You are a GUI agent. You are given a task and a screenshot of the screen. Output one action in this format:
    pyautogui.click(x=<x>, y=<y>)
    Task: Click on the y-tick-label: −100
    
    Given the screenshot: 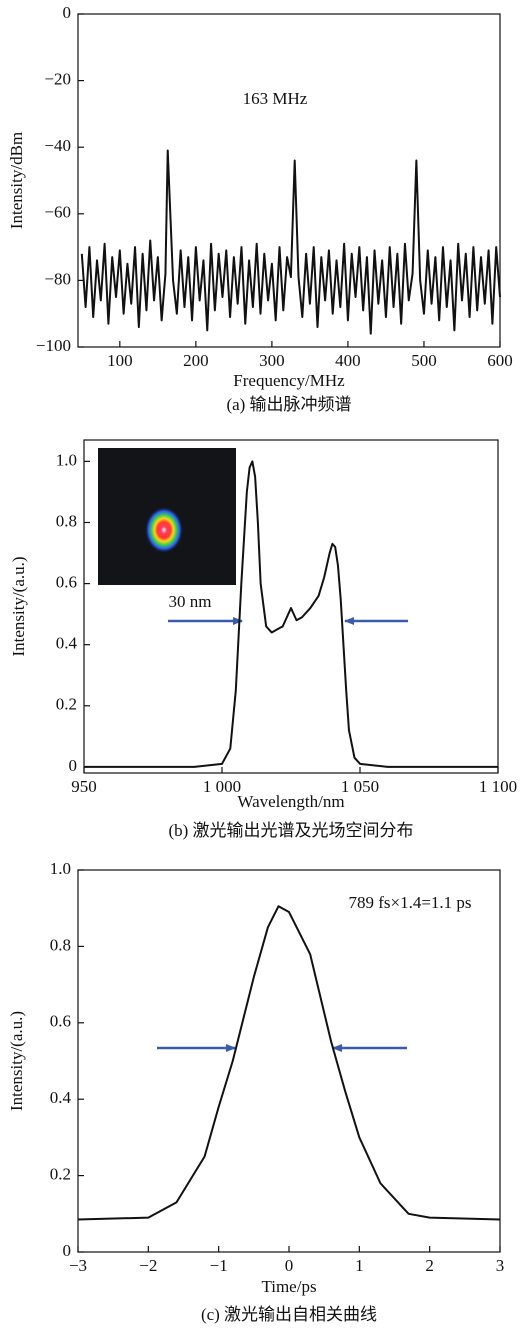 What is the action you would take?
    pyautogui.click(x=53, y=345)
    